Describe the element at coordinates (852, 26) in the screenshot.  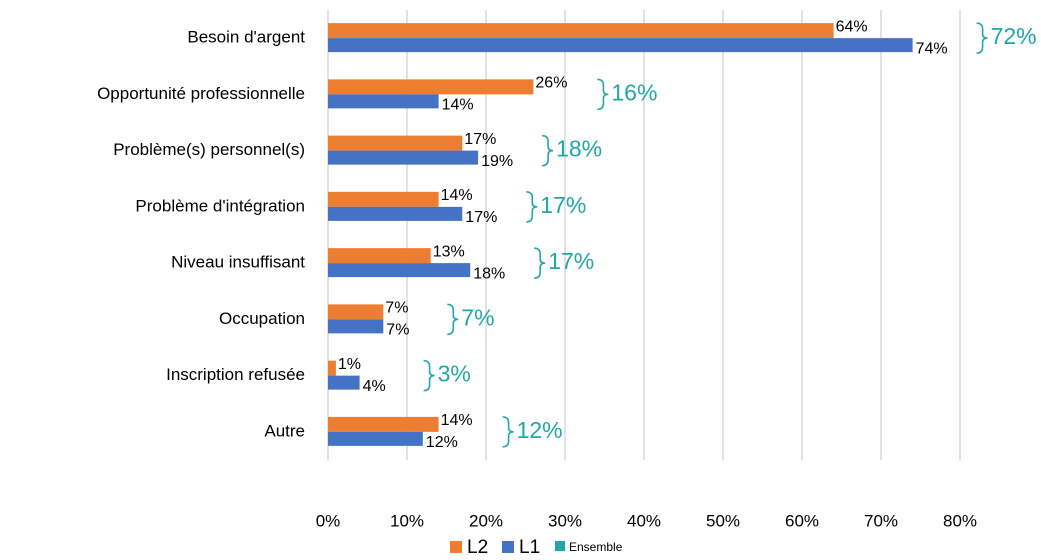
I see `value-label: 64%` at that location.